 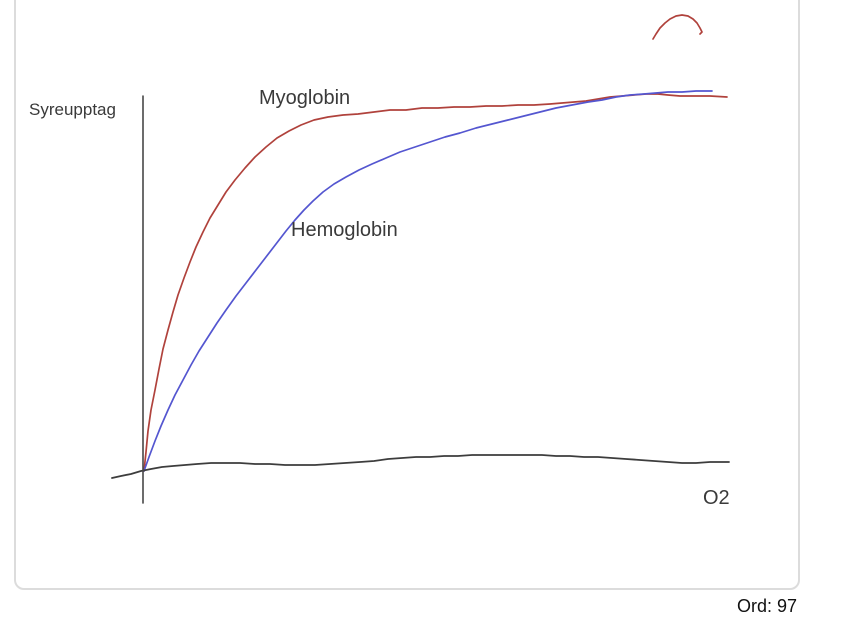 What do you see at coordinates (716, 498) in the screenshot?
I see `x-axis-label: O2` at bounding box center [716, 498].